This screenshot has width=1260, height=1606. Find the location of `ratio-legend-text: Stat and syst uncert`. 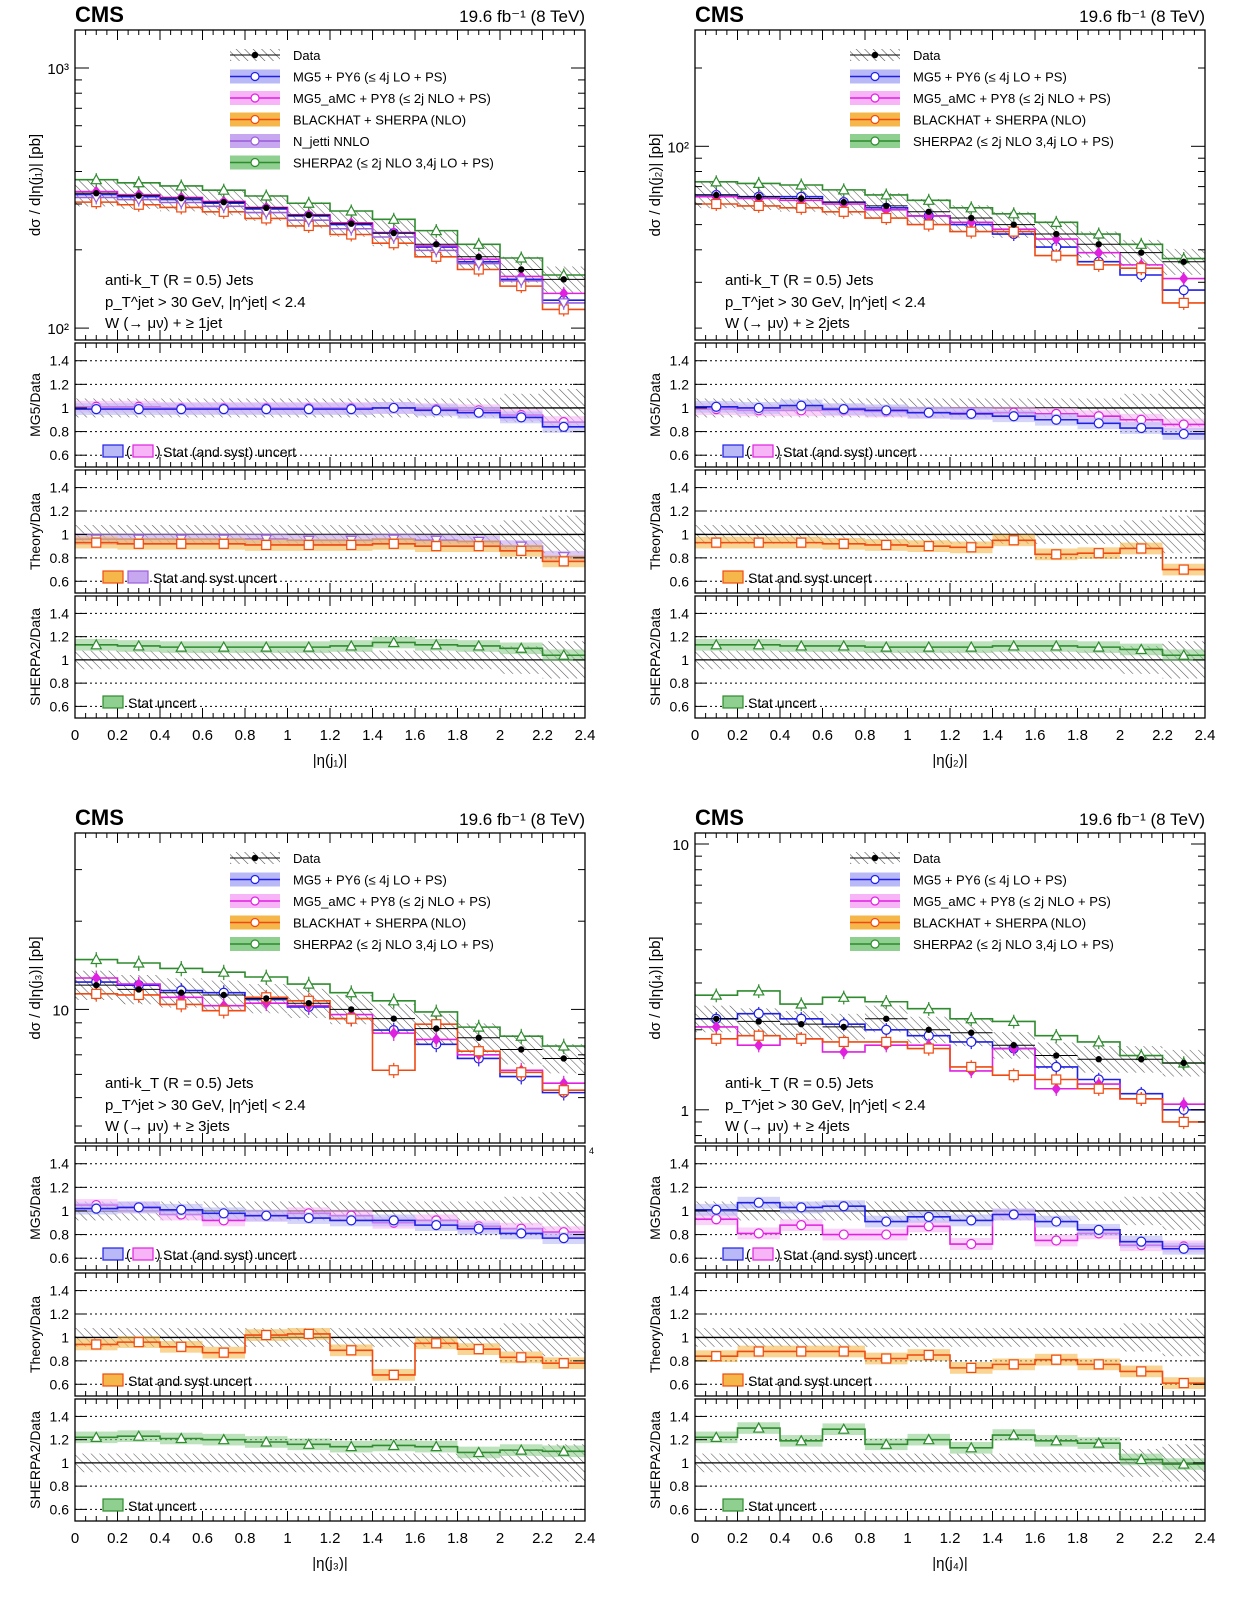

ratio-legend-text: Stat and syst uncert is located at coordinates (190, 1381).